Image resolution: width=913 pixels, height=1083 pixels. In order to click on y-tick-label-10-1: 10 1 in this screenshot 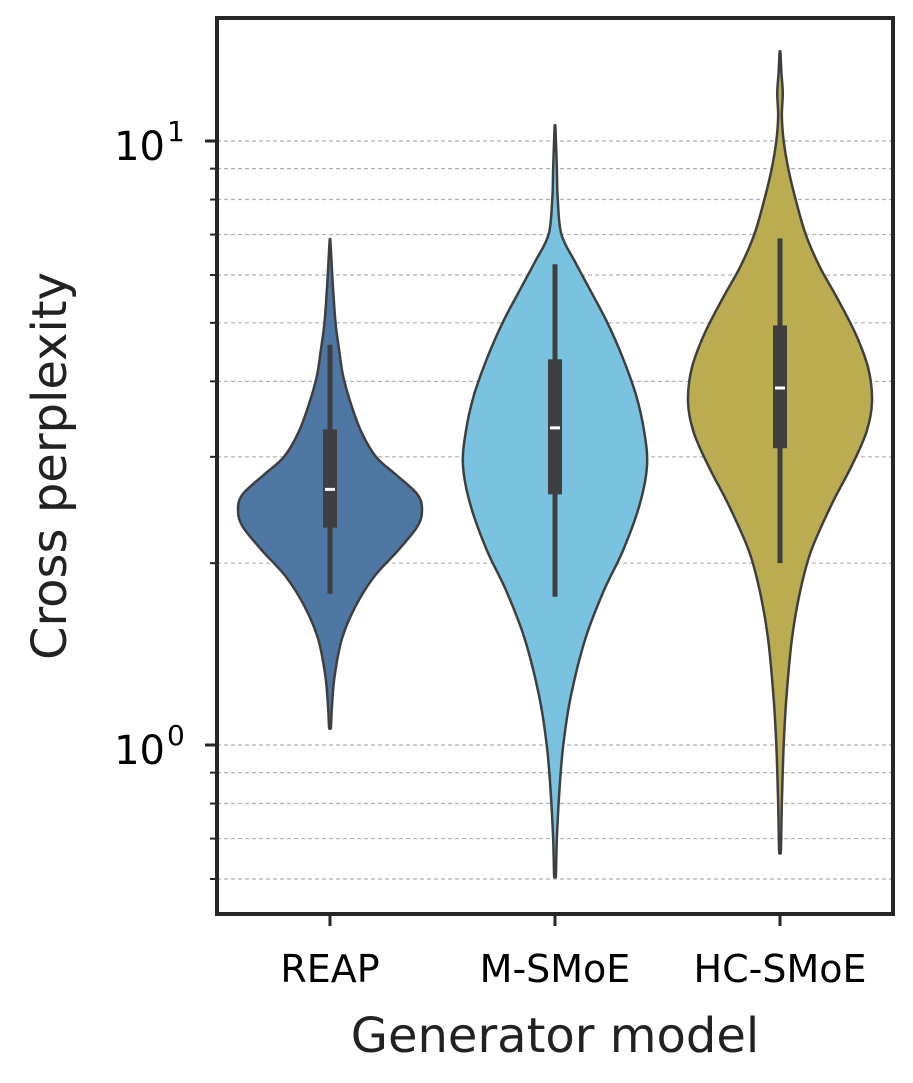, I will do `click(149, 142)`.